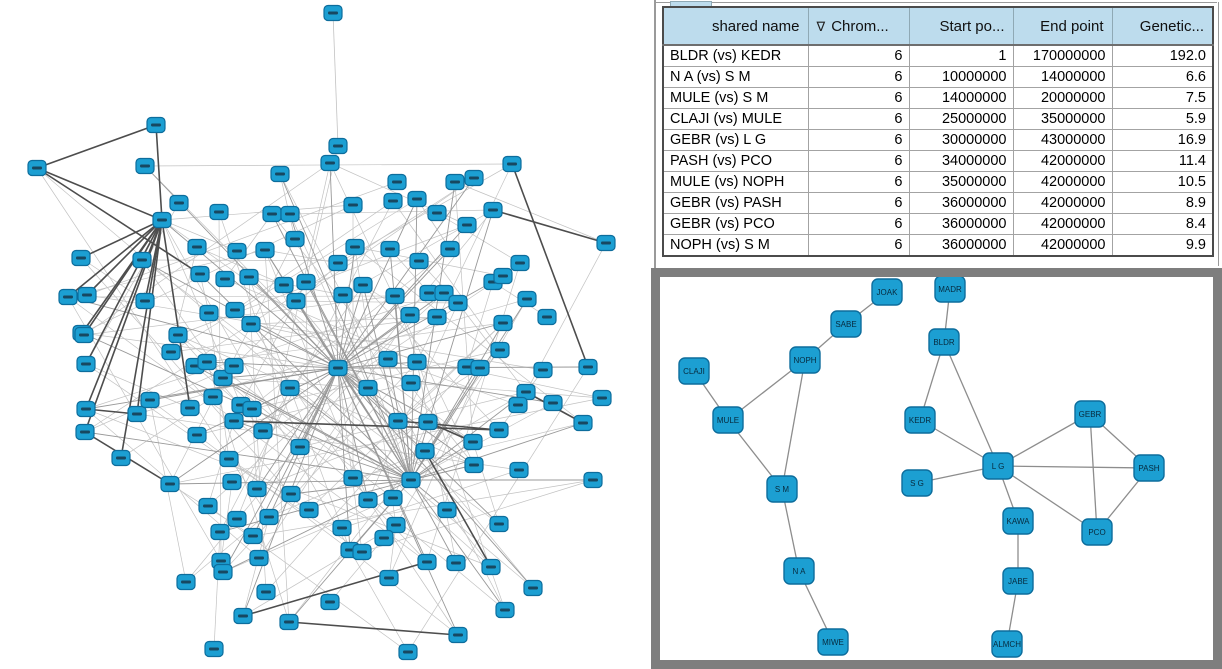  Describe the element at coordinates (805, 360) in the screenshot. I see `subnetwork-node-noph: NOPH` at that location.